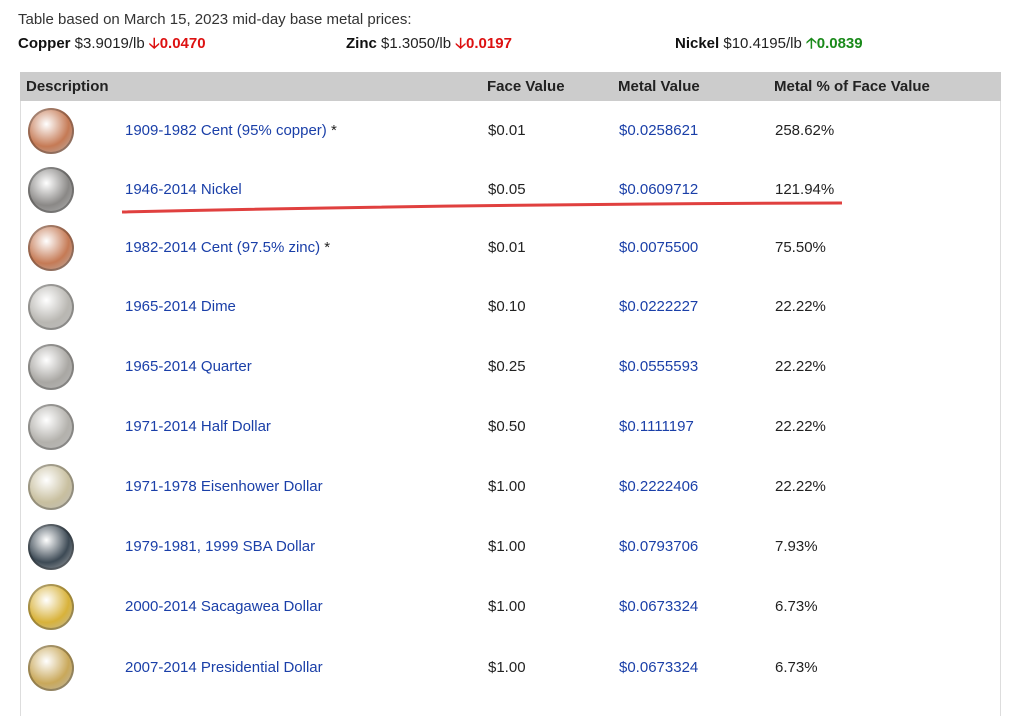 This screenshot has width=1009, height=716. I want to click on description: 2007-2014 Presidential Dollar, so click(224, 667).